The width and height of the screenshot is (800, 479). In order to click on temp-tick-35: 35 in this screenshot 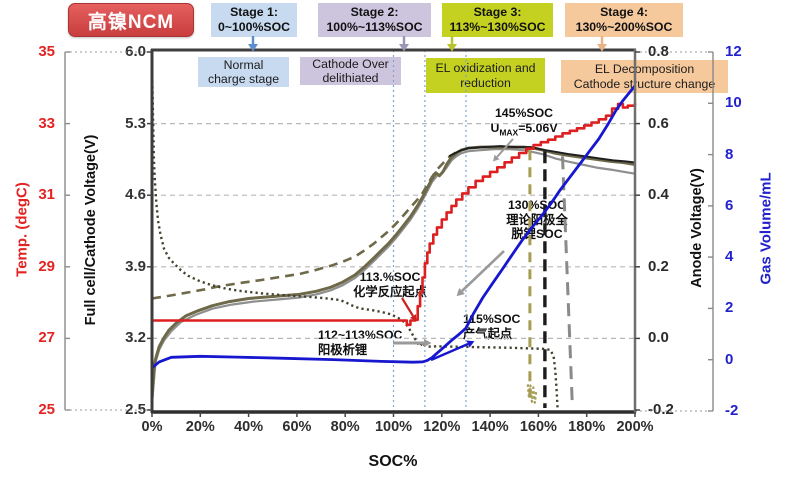, I will do `click(46, 51)`.